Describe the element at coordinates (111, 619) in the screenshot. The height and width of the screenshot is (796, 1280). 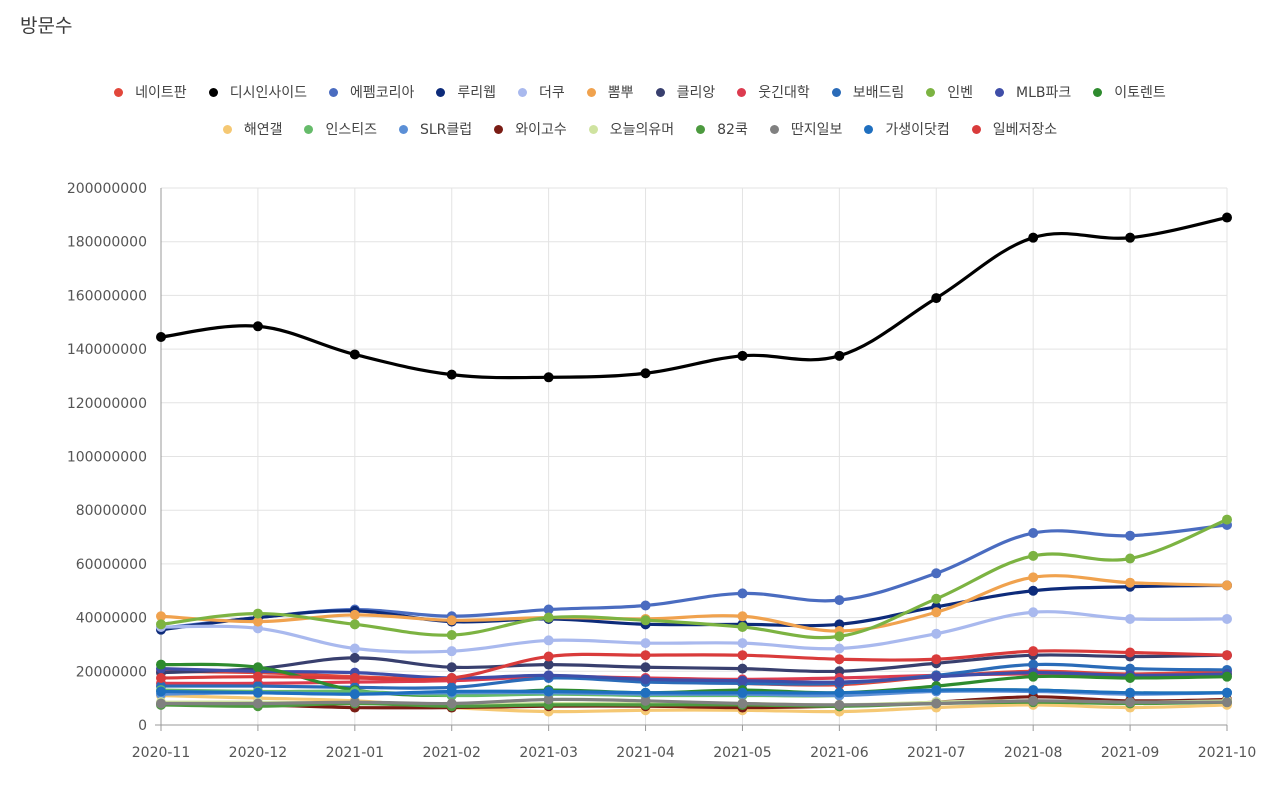
I see `y-tick-label: 40000000` at that location.